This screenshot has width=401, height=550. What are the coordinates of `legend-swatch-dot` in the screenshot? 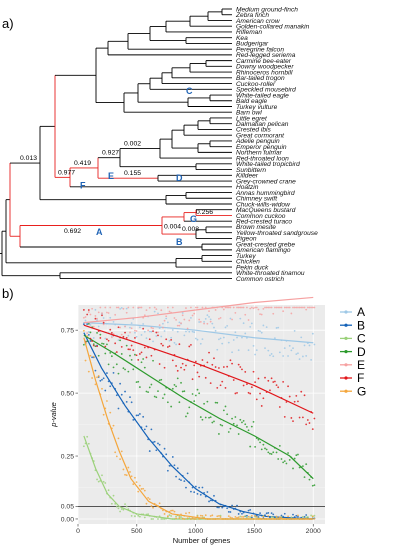 It's located at (346, 338).